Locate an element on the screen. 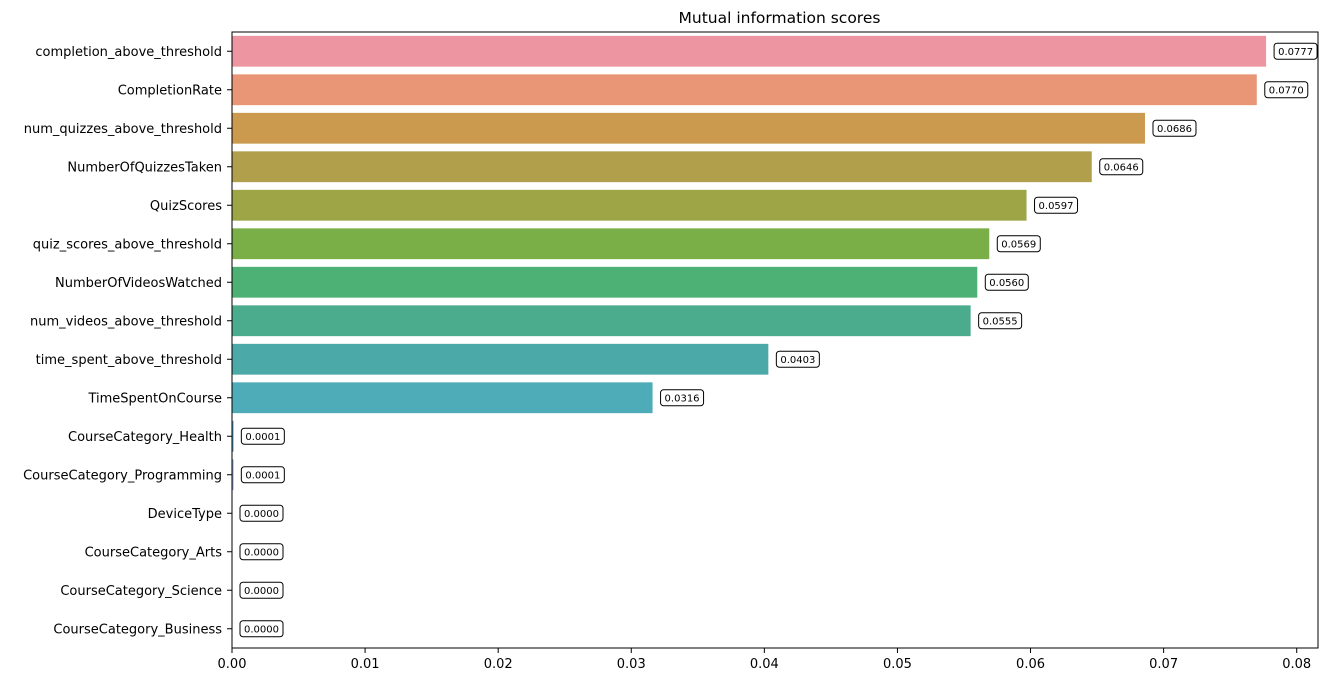 This screenshot has height=682, width=1328. value-label: 0.0770 is located at coordinates (1286, 90).